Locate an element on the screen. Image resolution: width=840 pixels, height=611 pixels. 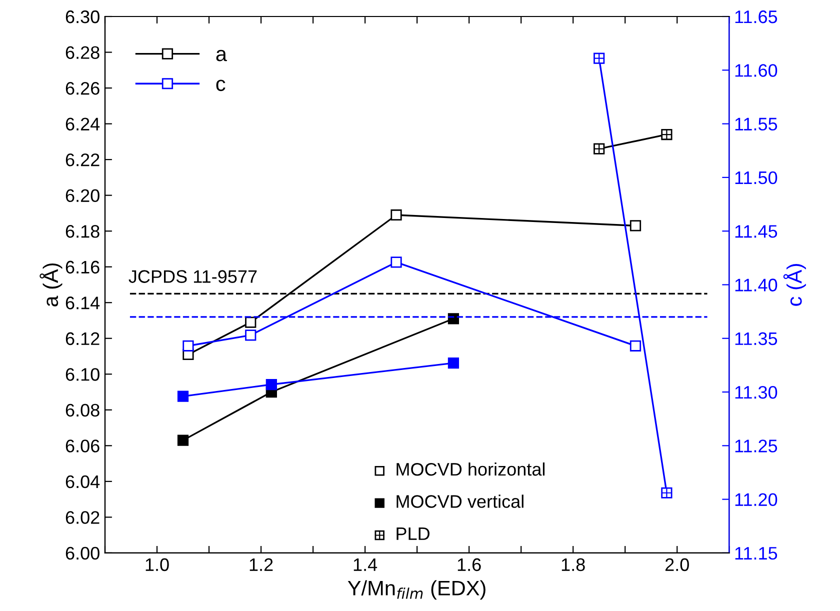
annotation: MOCVD vertical is located at coordinates (460, 501).